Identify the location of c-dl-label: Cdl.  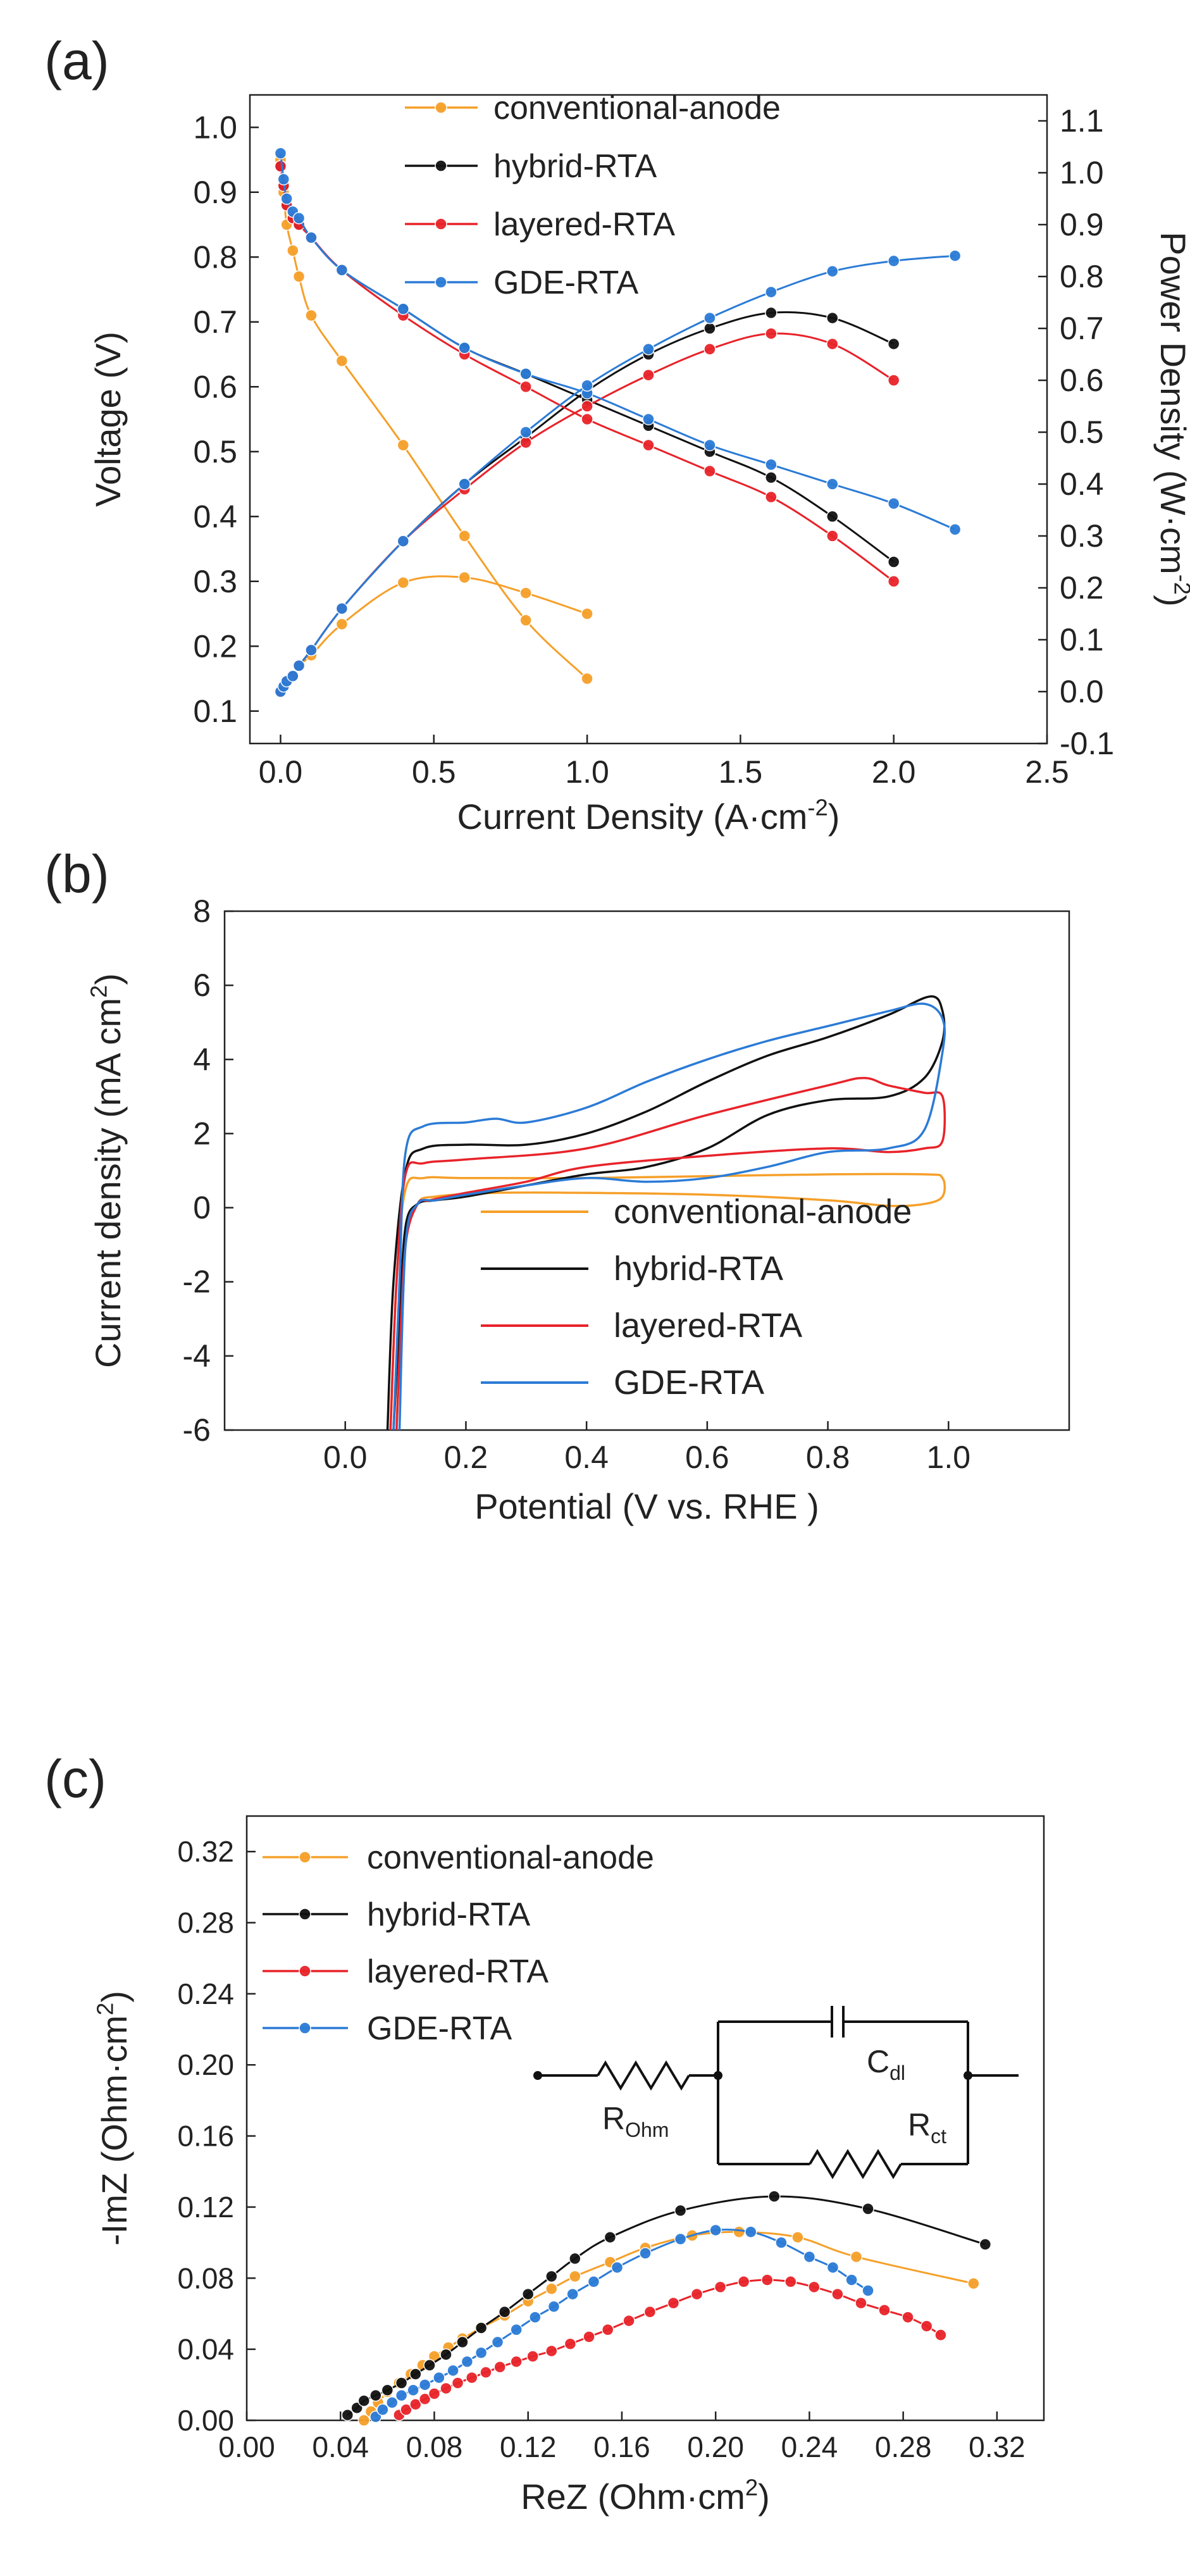
(886, 2064).